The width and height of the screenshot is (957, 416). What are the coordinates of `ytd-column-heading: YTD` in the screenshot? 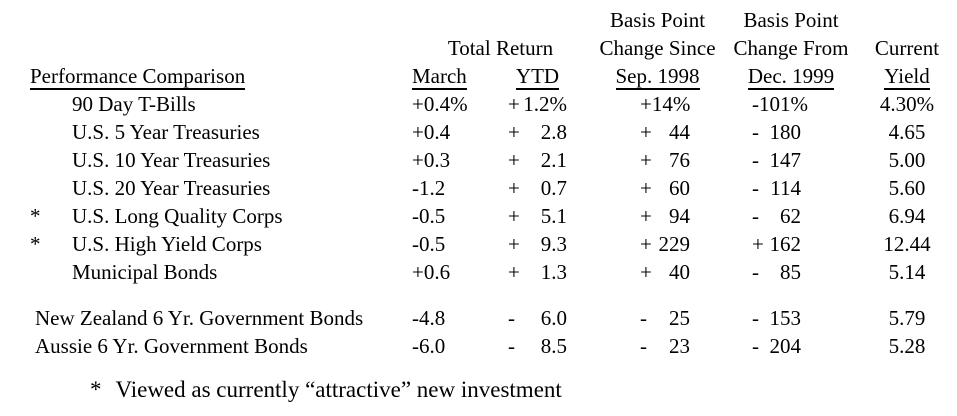 It's located at (537, 76).